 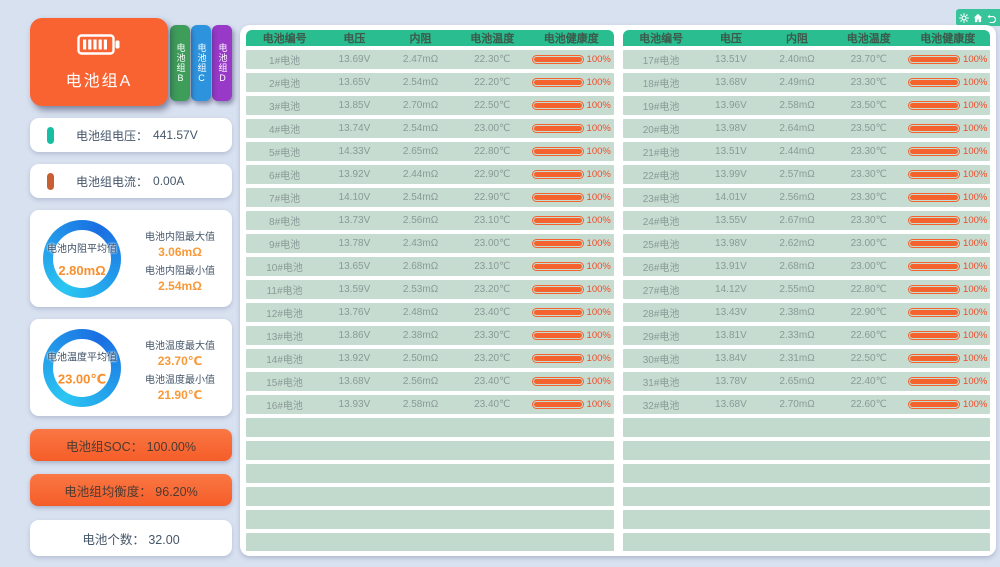 I want to click on cell-resistance: 2.33mΩ, so click(x=797, y=335).